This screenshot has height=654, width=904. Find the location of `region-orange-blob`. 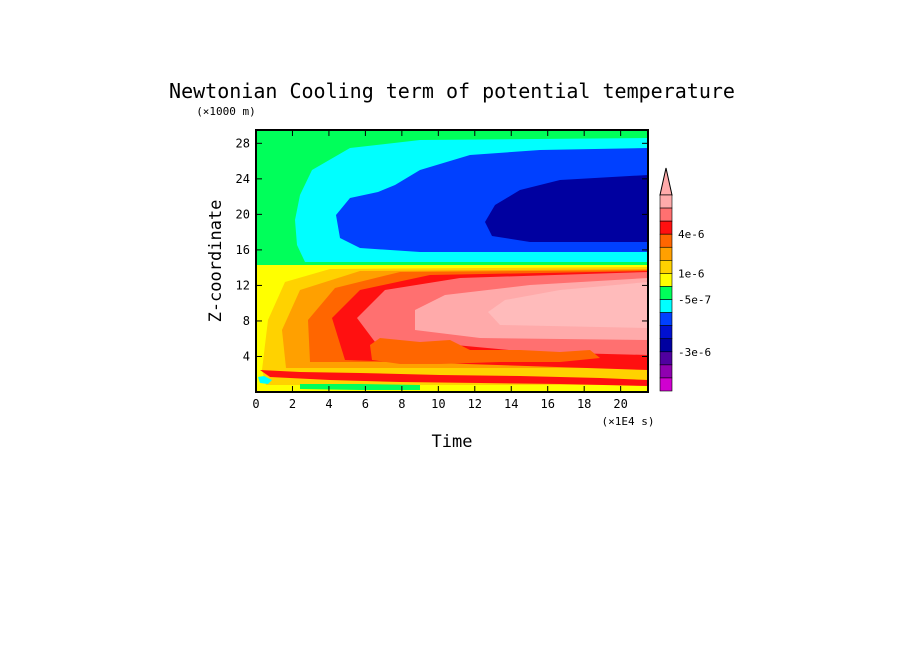

region-orange-blob is located at coordinates (485, 351).